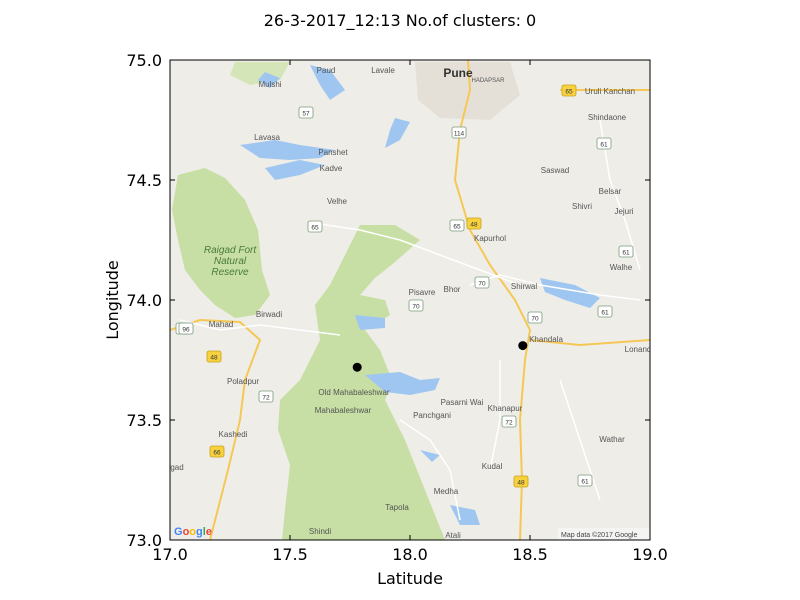 The width and height of the screenshot is (800, 600). What do you see at coordinates (243, 381) in the screenshot?
I see `map-place-label: Poladpur` at bounding box center [243, 381].